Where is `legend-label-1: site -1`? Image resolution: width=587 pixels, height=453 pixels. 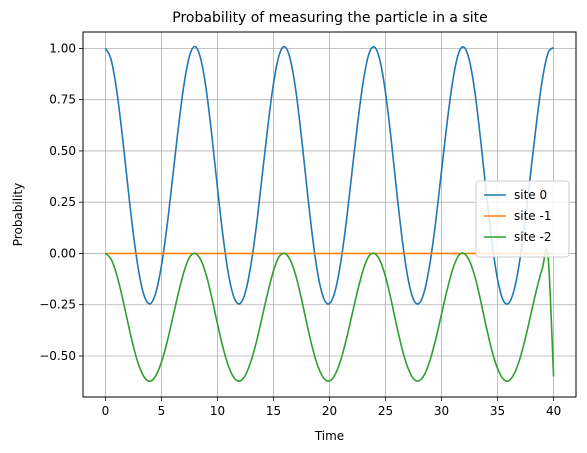
legend-label-1: site -1 is located at coordinates (532, 216).